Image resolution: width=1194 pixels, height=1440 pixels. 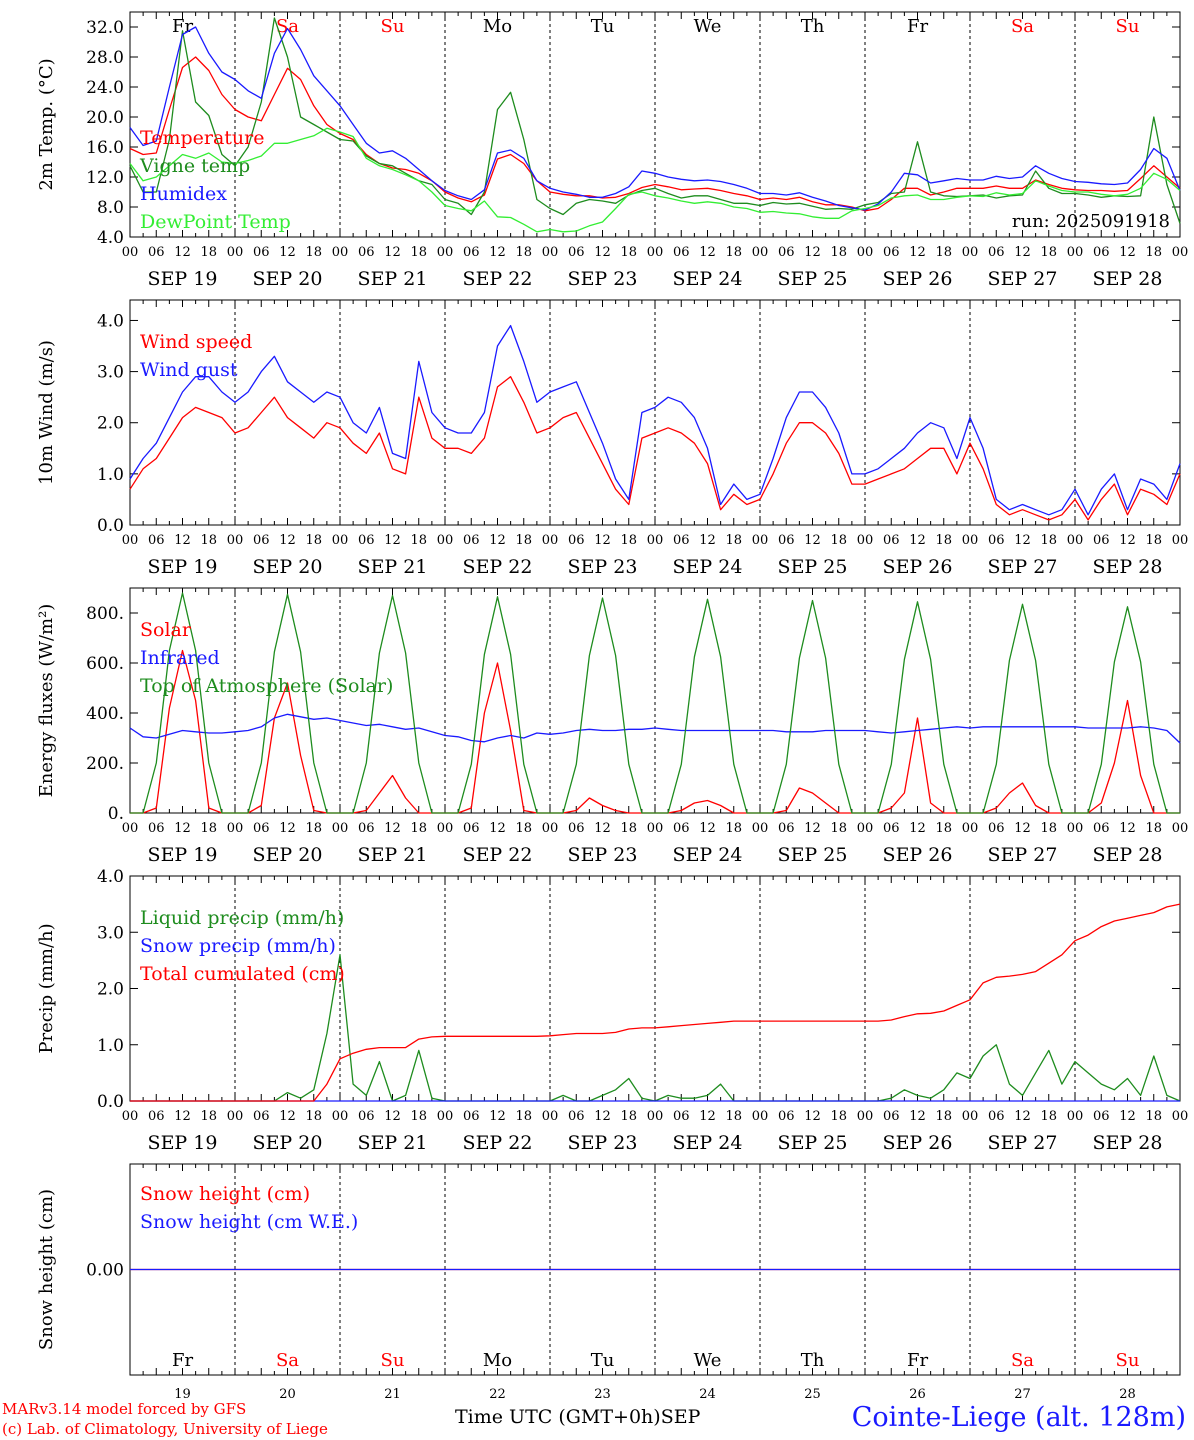 I want to click on footer-weekday-label: Tu, so click(x=603, y=1360).